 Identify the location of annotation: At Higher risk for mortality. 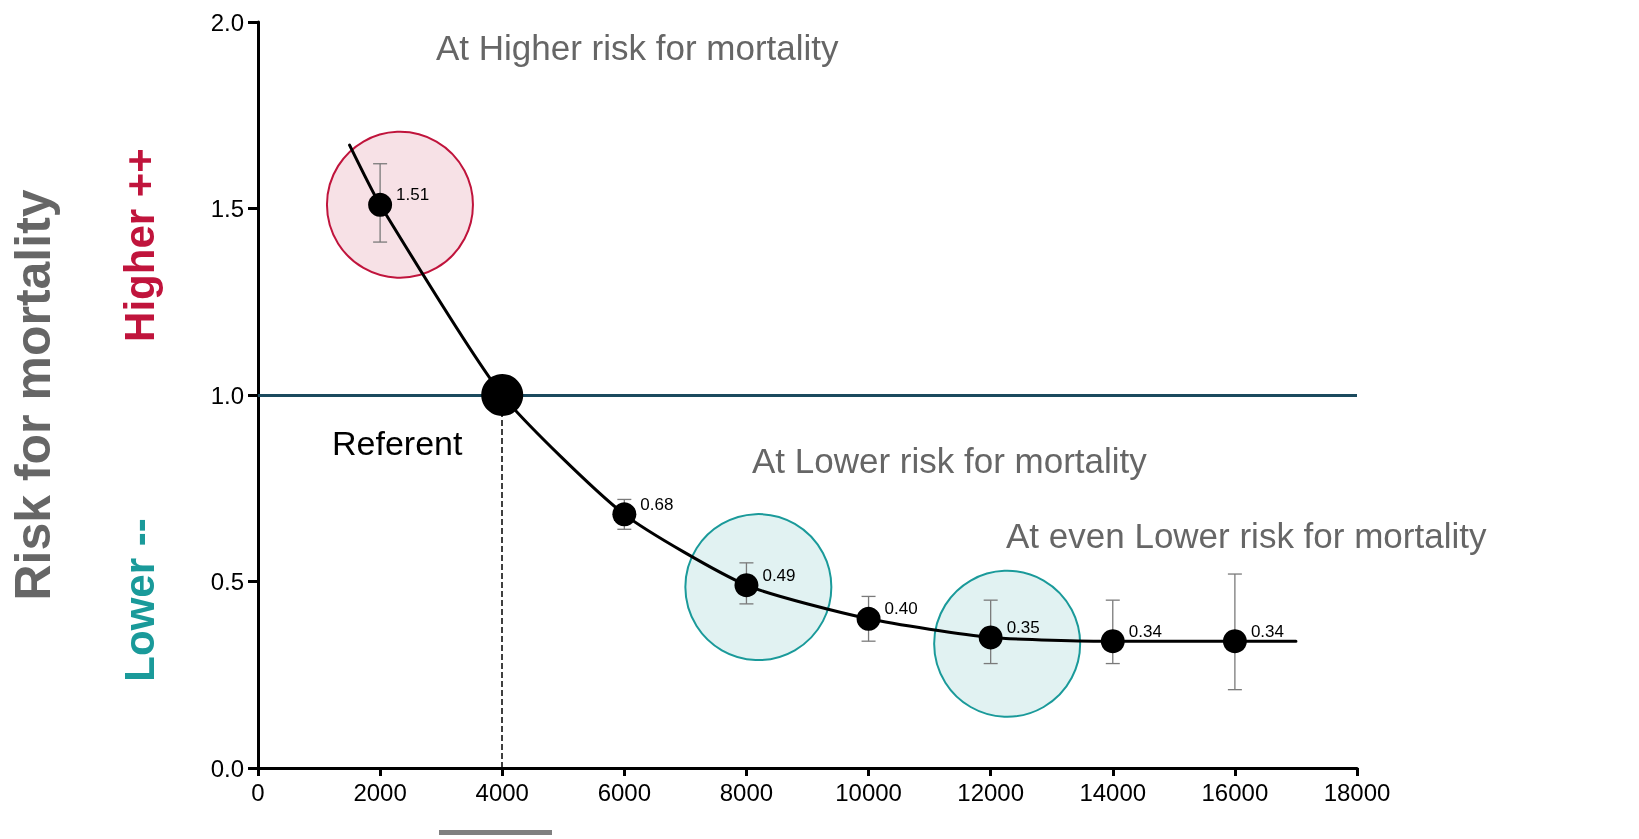
(638, 47).